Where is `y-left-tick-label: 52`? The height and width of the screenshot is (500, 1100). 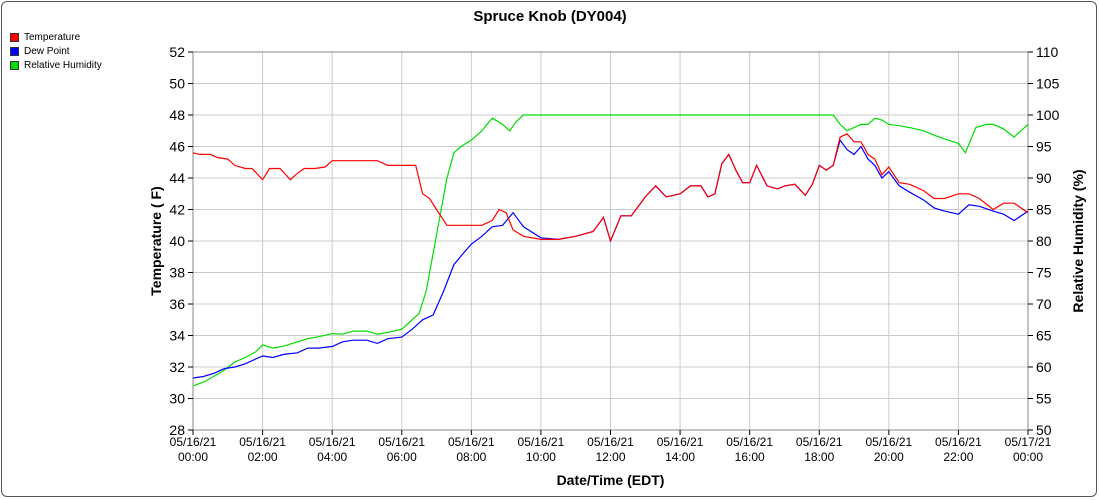 y-left-tick-label: 52 is located at coordinates (177, 52).